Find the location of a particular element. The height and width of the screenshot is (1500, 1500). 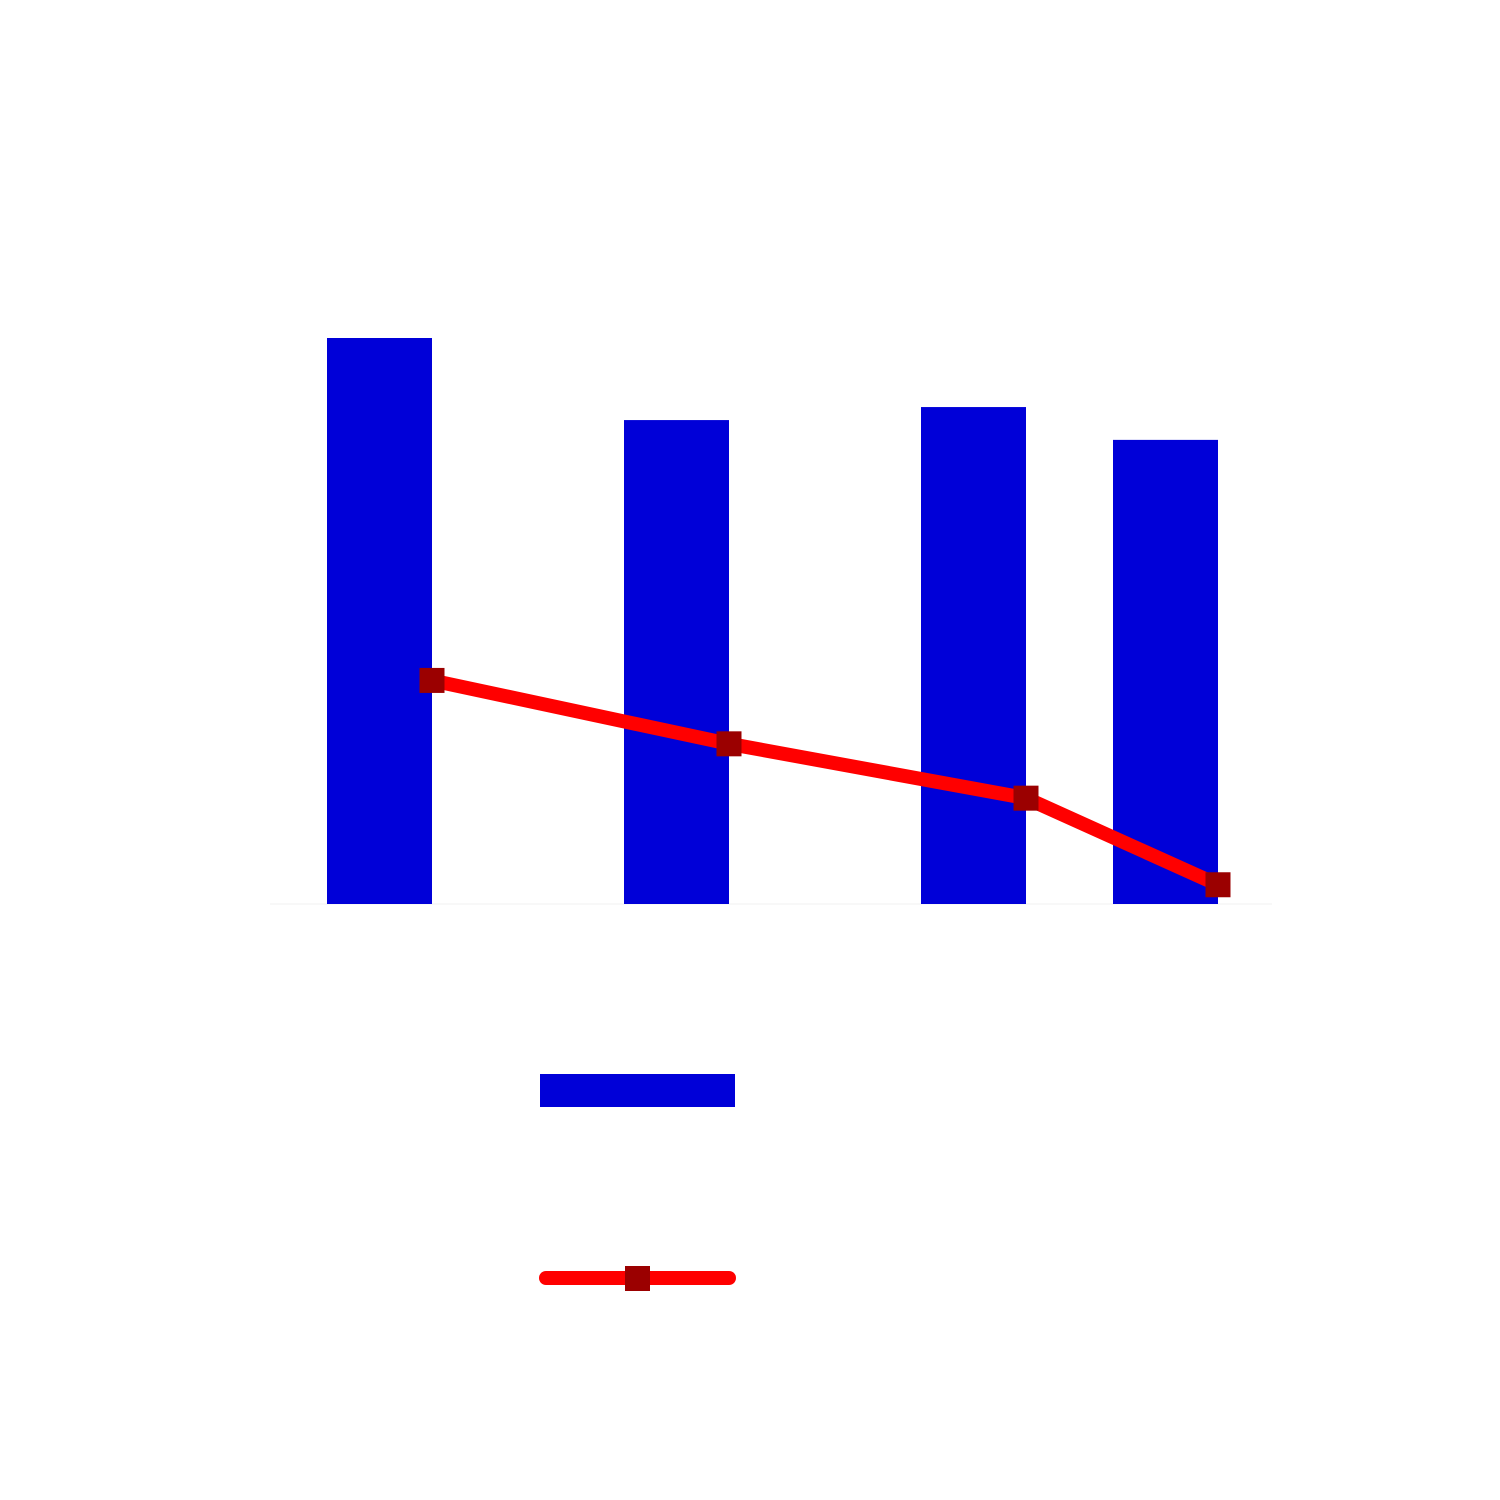

line-series is located at coordinates (825, 782).